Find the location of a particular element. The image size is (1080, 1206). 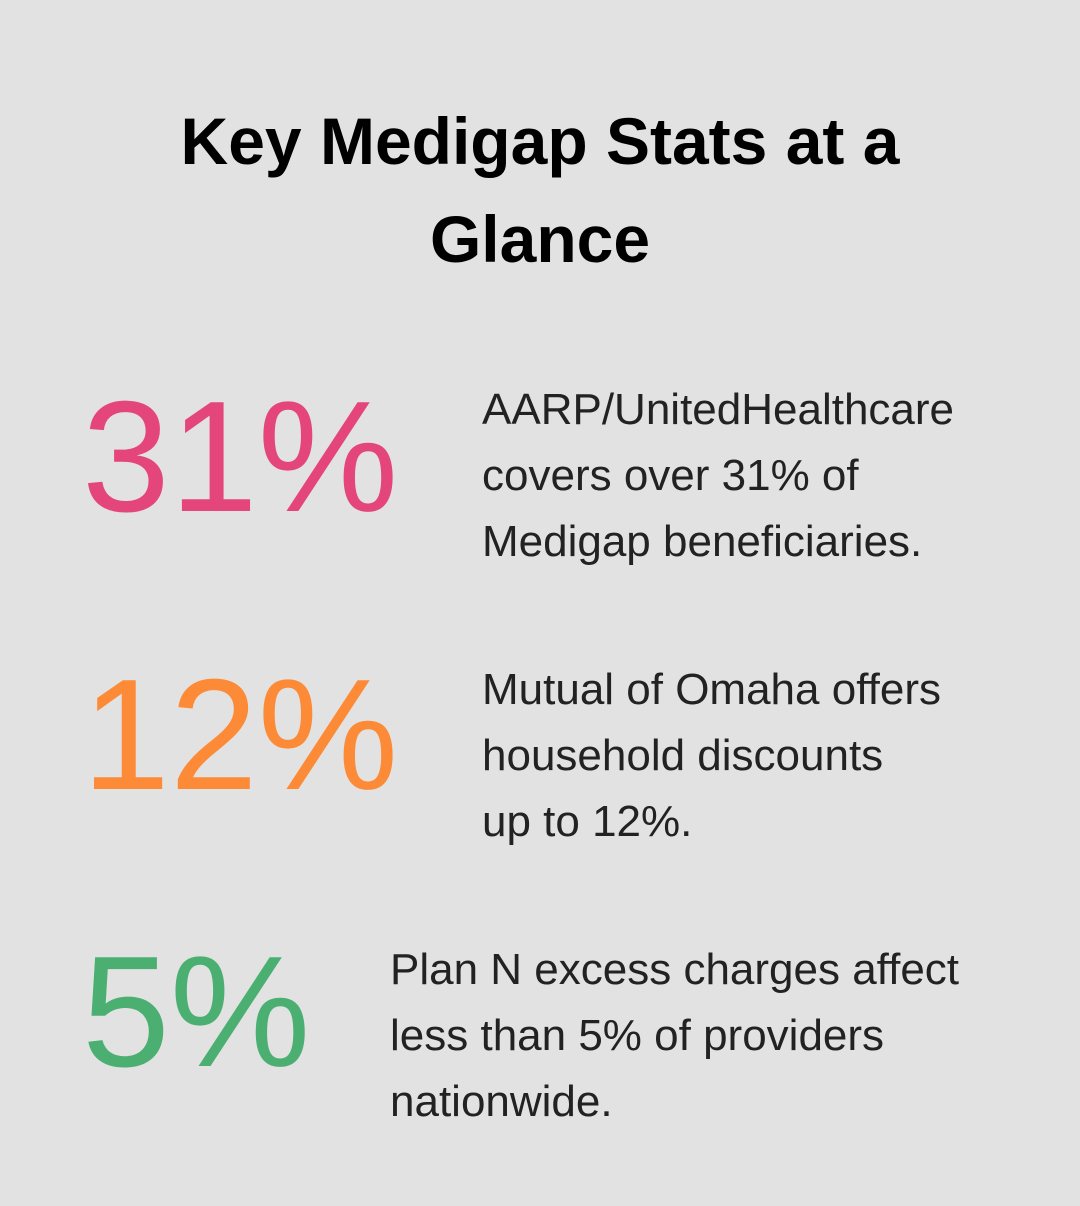

title-line: Glance is located at coordinates (540, 239).